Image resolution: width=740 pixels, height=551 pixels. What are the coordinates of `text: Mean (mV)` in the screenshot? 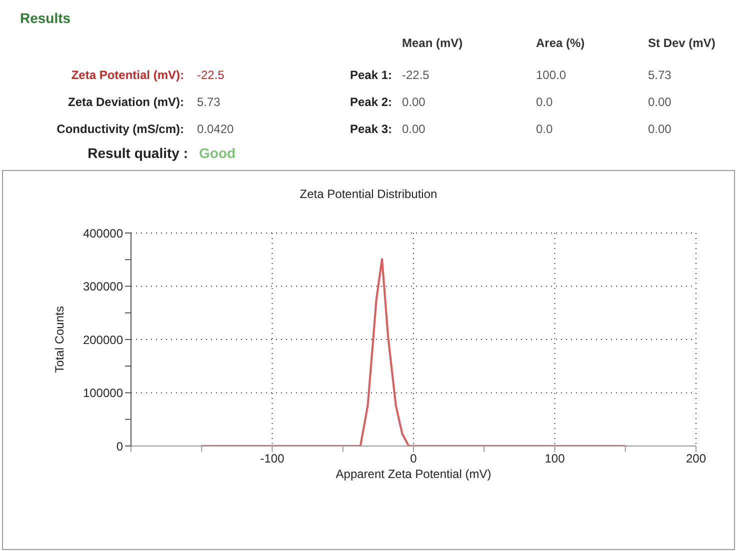 It's located at (432, 43).